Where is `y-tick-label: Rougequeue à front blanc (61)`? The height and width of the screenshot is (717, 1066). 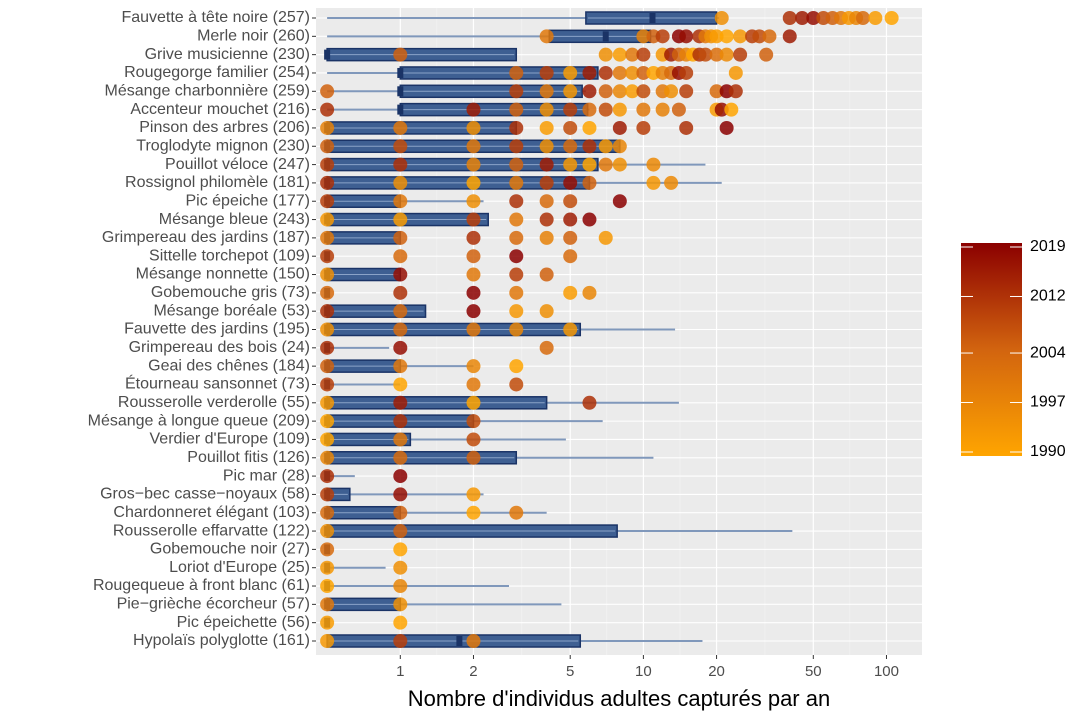 y-tick-label: Rougequeue à front blanc (61) is located at coordinates (201, 585).